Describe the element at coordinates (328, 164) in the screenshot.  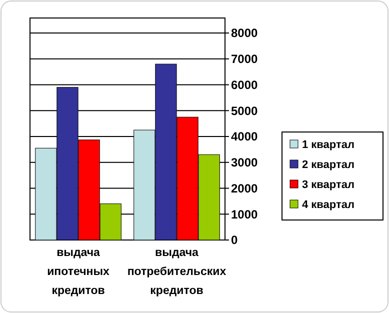
I see `legend-label: 2 квартал` at that location.